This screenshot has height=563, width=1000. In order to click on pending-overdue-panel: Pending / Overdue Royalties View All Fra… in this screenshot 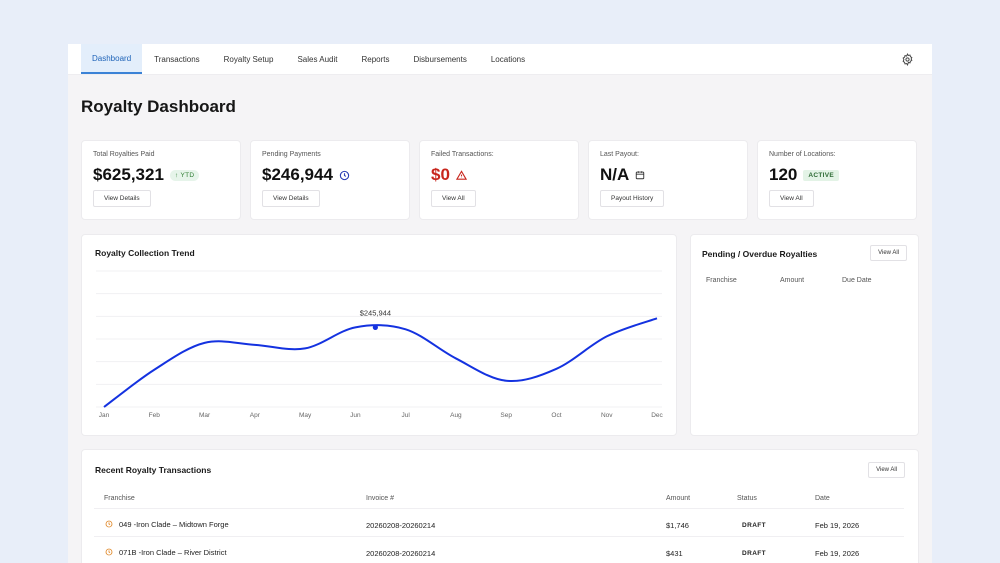, I will do `click(804, 335)`.